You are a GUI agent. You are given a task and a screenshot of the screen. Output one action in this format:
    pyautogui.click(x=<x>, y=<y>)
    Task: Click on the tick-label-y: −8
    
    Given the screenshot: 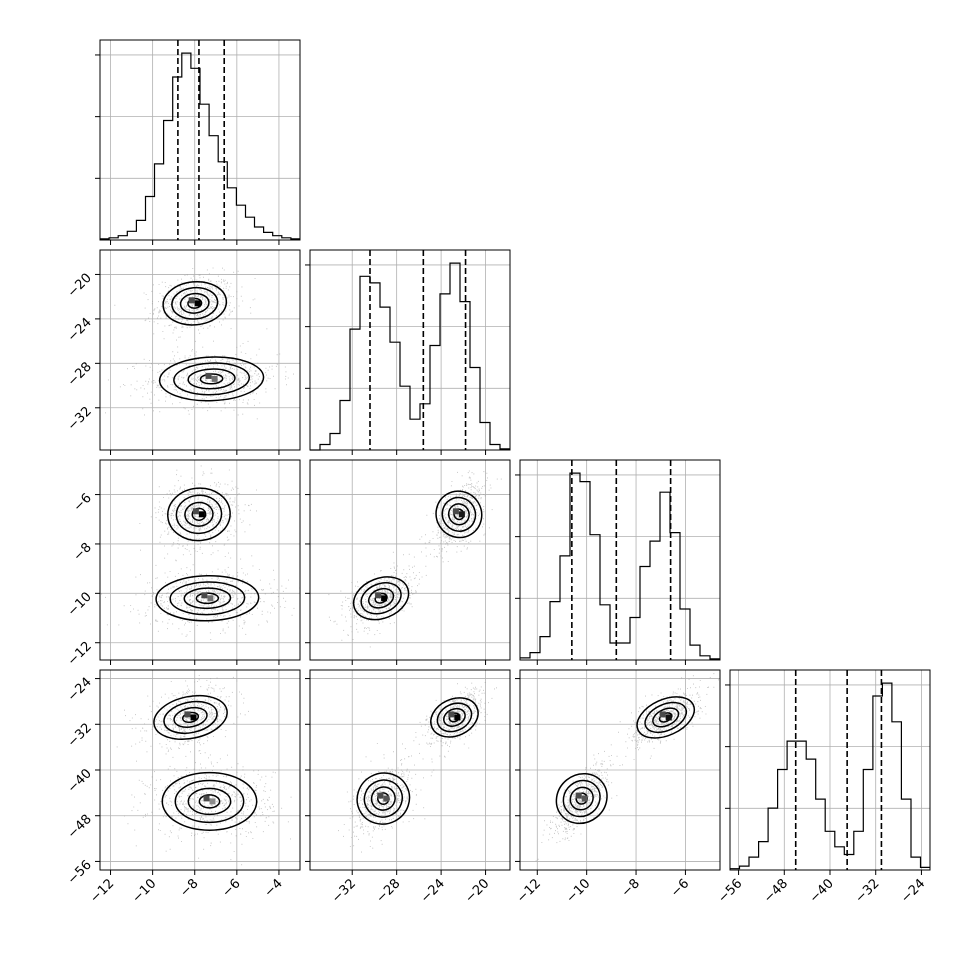 What is the action you would take?
    pyautogui.click(x=83, y=552)
    